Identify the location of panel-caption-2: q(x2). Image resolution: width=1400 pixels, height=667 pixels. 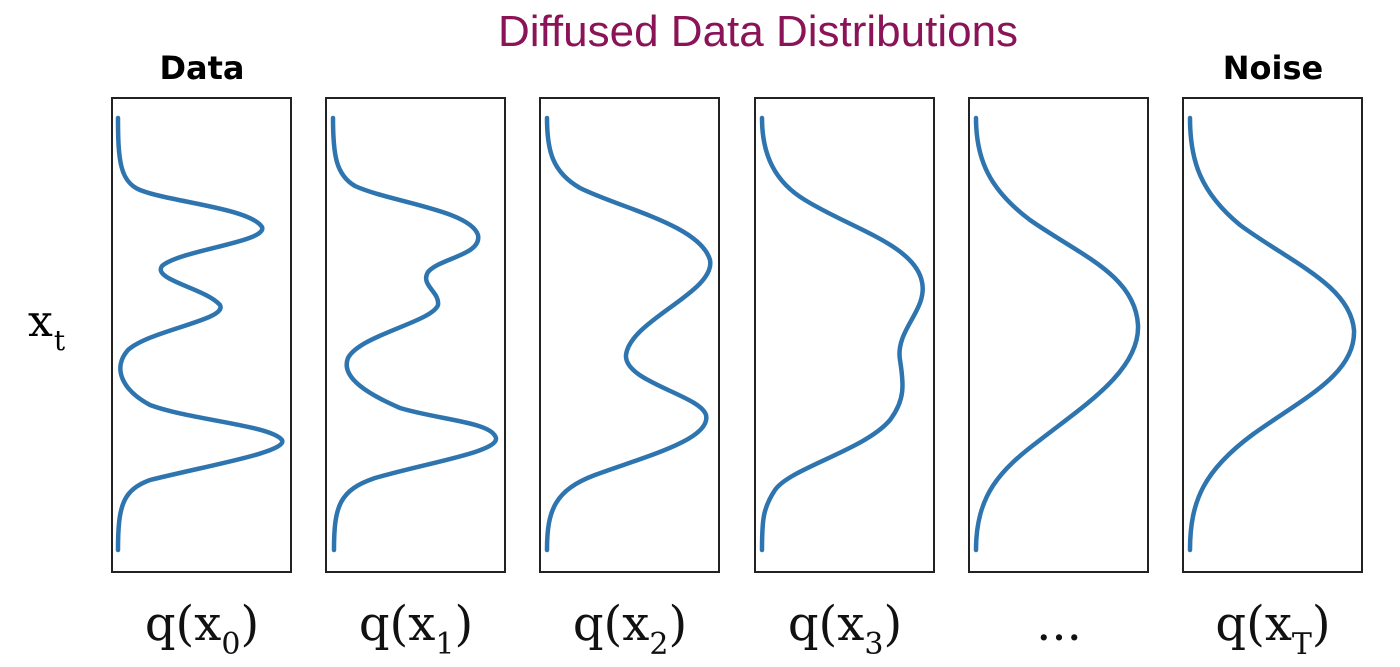
(630, 628).